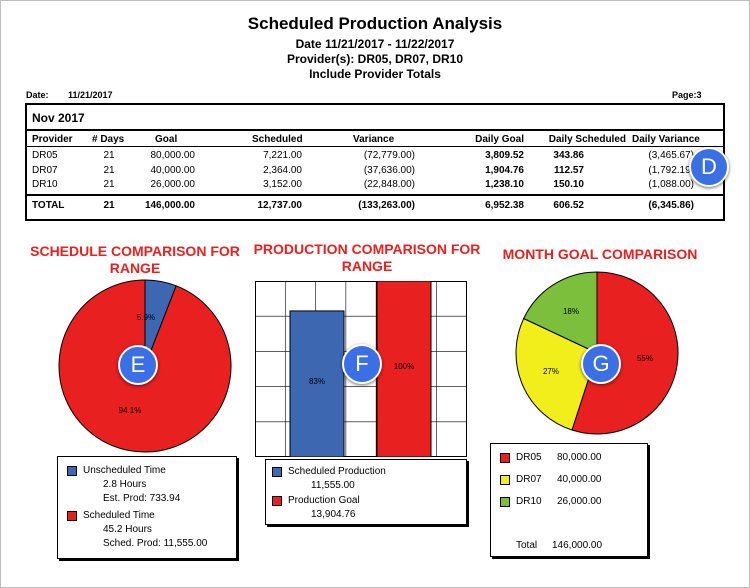  What do you see at coordinates (505, 458) in the screenshot?
I see `legend-swatch-dr05` at bounding box center [505, 458].